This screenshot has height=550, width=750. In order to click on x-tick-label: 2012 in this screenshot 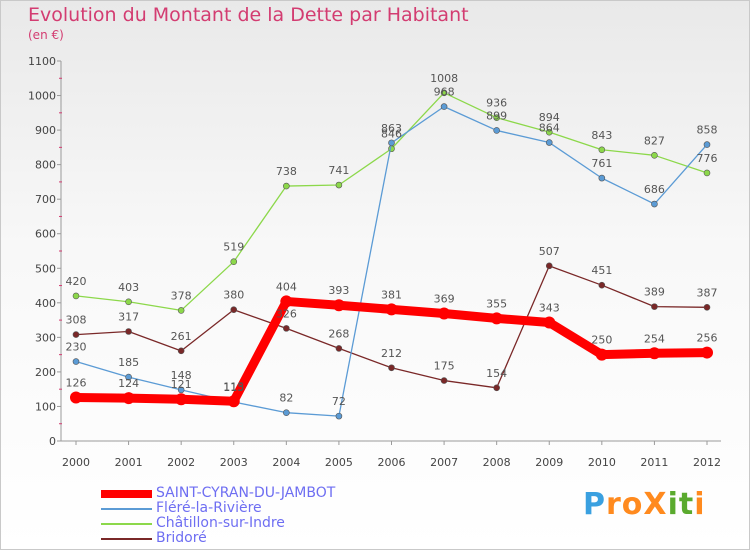, I will do `click(707, 462)`.